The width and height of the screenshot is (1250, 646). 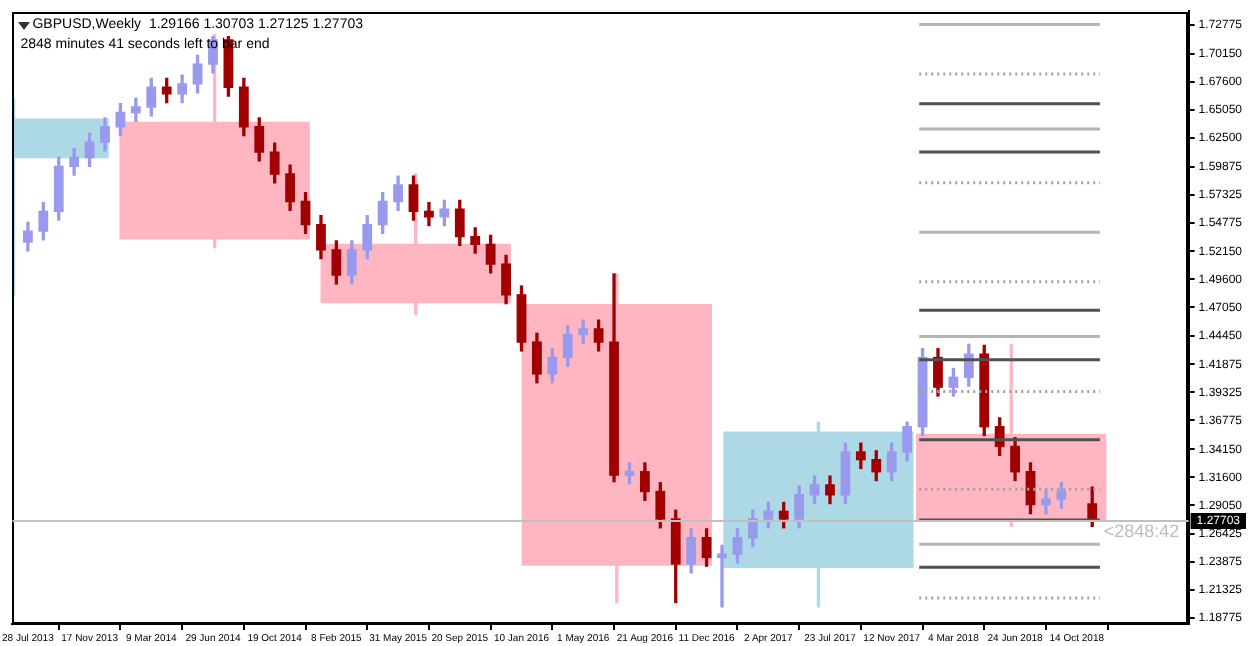 I want to click on candlestick, so click(x=722, y=576).